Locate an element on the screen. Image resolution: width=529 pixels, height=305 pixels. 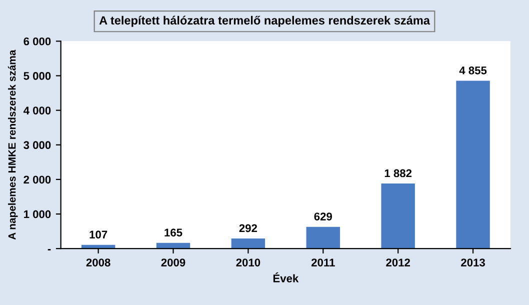
y-tick-label: 2 000 is located at coordinates (37, 180).